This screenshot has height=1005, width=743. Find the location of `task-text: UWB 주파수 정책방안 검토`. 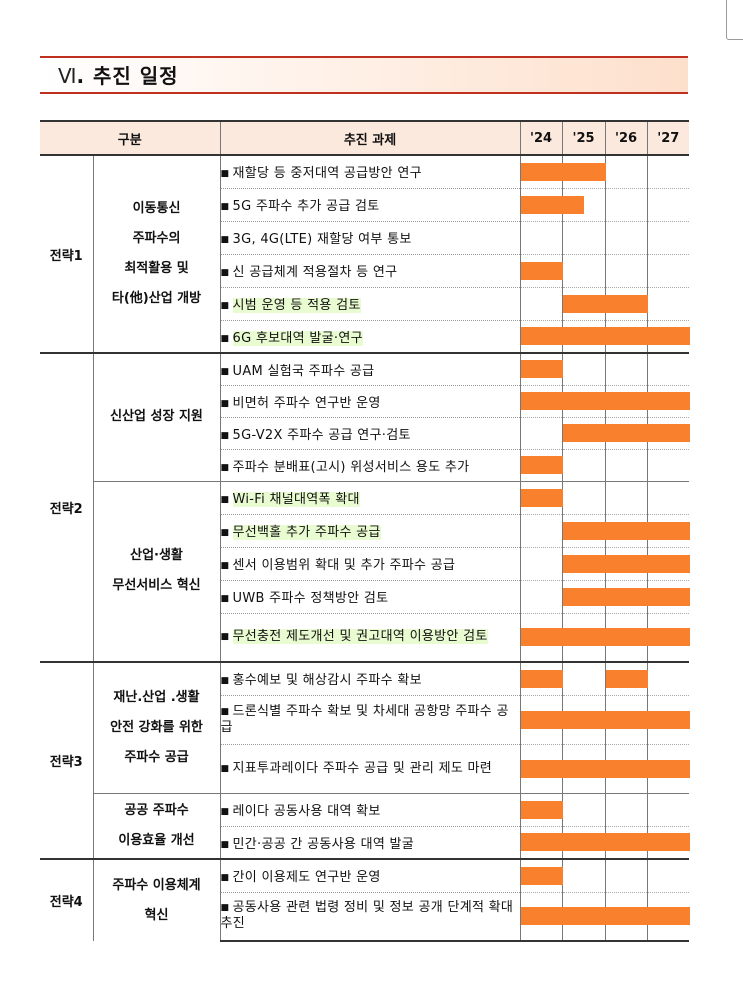

task-text: UWB 주파수 정책방안 검토 is located at coordinates (310, 598).